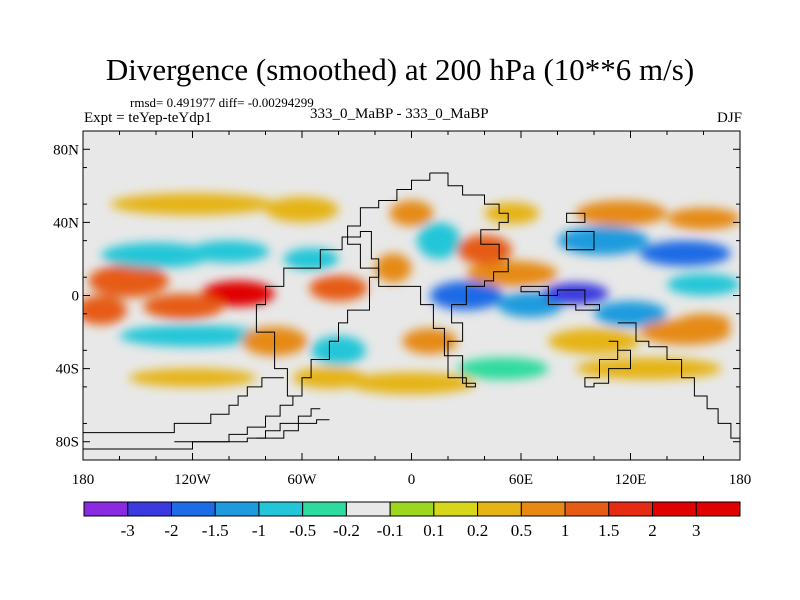 This screenshot has height=600, width=800. What do you see at coordinates (565, 530) in the screenshot?
I see `colorbar-label-10: 1` at bounding box center [565, 530].